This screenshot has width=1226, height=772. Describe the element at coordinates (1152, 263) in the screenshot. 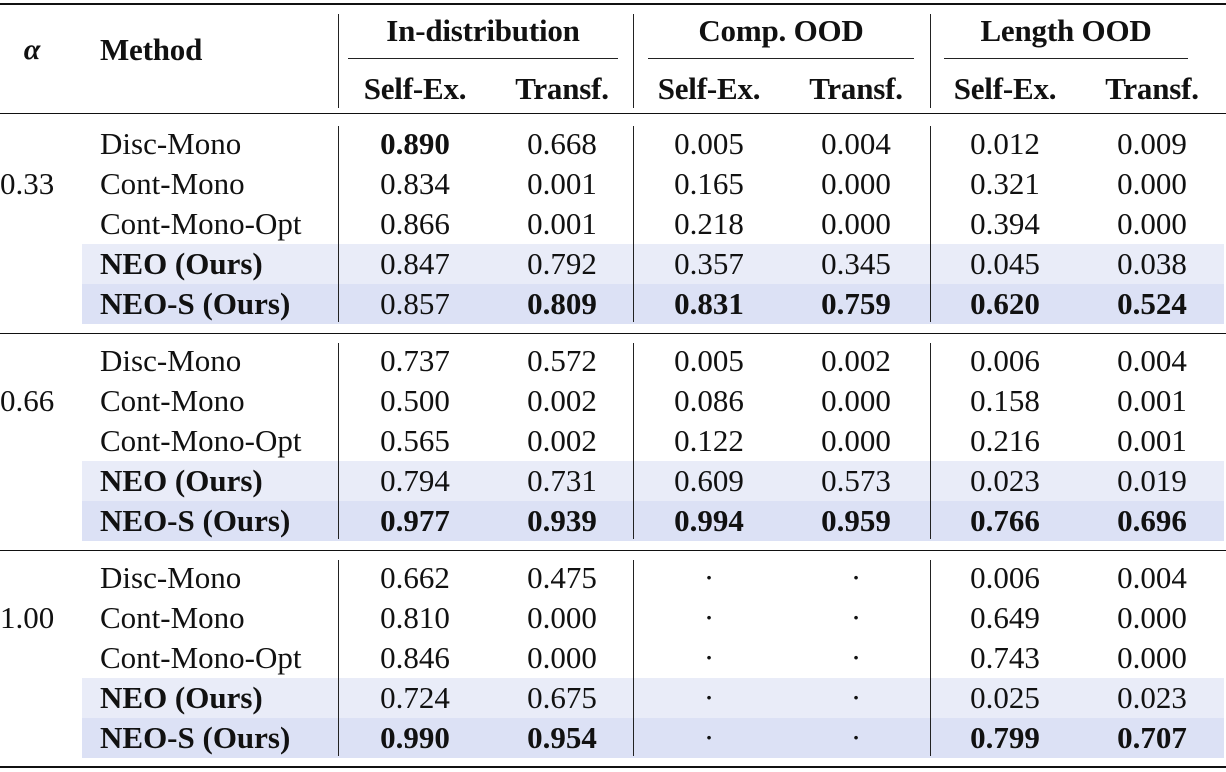

I see `value-cell: 0.038` at that location.